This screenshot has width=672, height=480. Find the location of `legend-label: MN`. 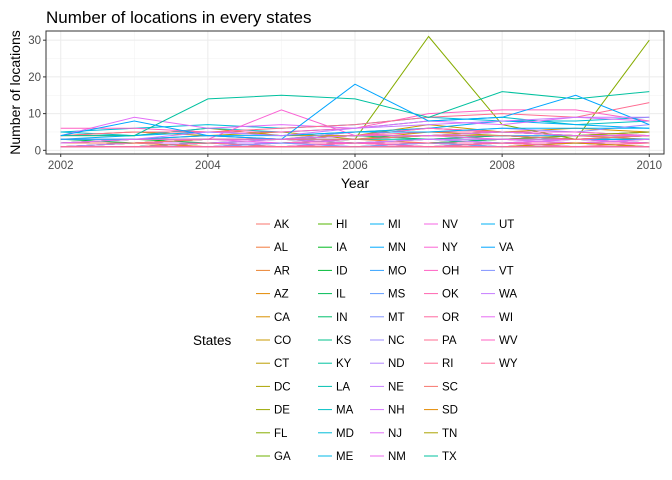

legend-label: MN is located at coordinates (397, 248).